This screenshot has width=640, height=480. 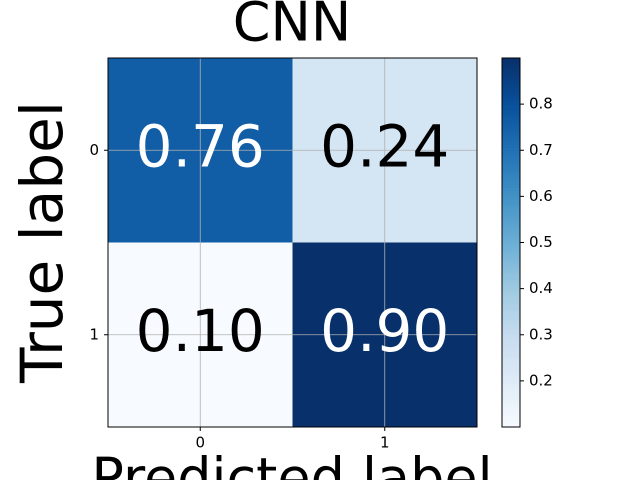 I want to click on cell-label: 0.24, so click(x=384, y=146).